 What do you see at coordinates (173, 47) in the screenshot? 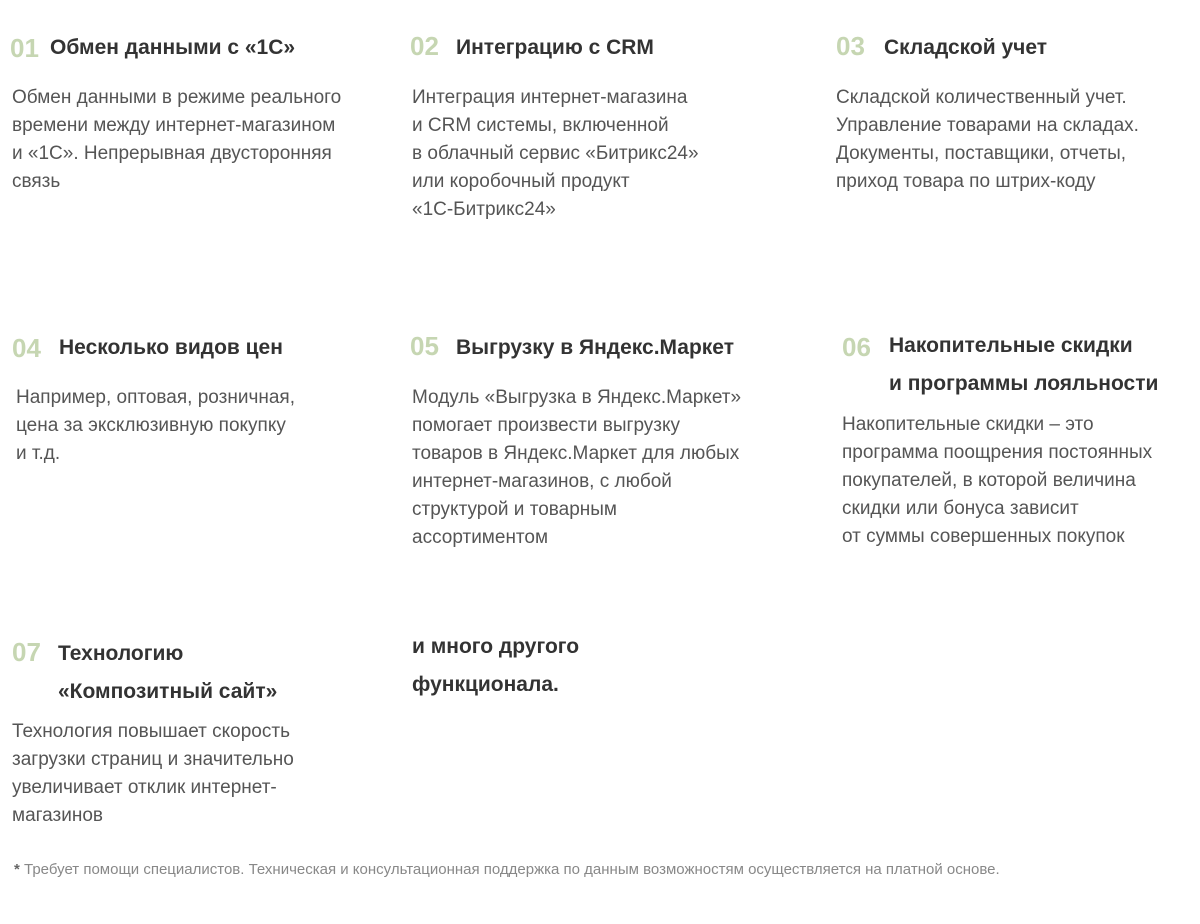
I see `feature-title: Обмен данными с «1С»` at bounding box center [173, 47].